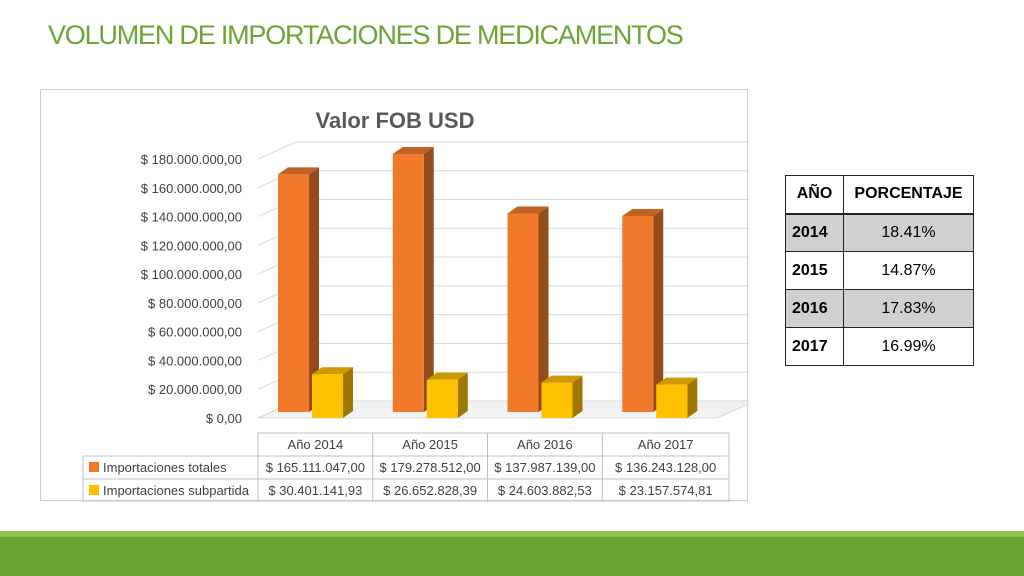  I want to click on y-tick-label: $ 20.000.000,00, so click(195, 389).